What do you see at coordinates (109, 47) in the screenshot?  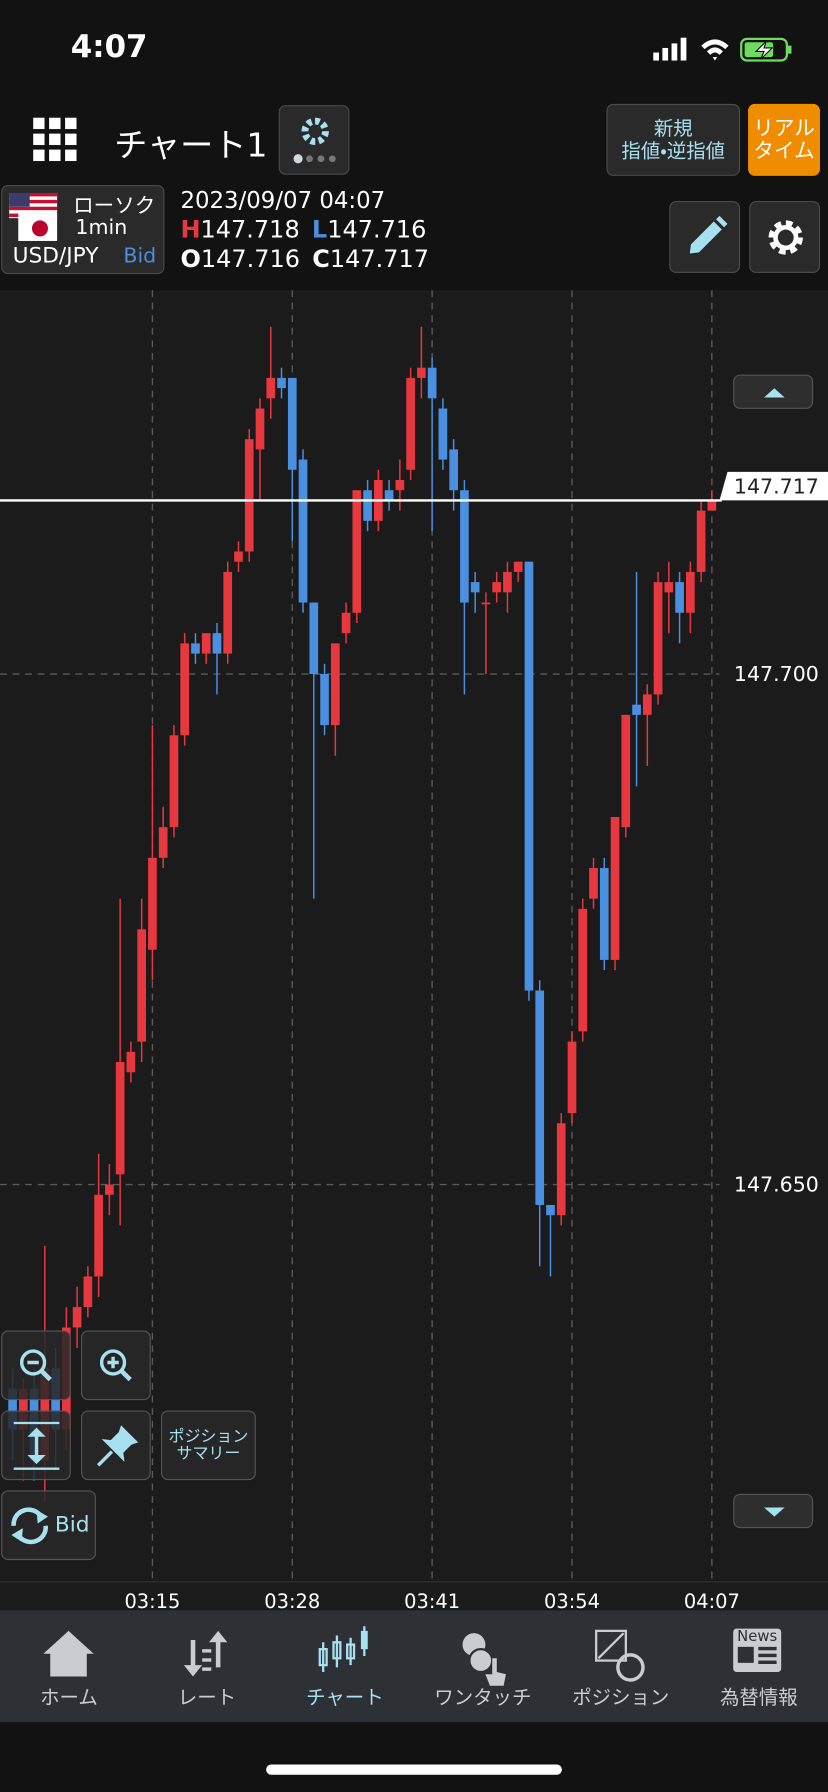 I see `status-time: 4:07` at bounding box center [109, 47].